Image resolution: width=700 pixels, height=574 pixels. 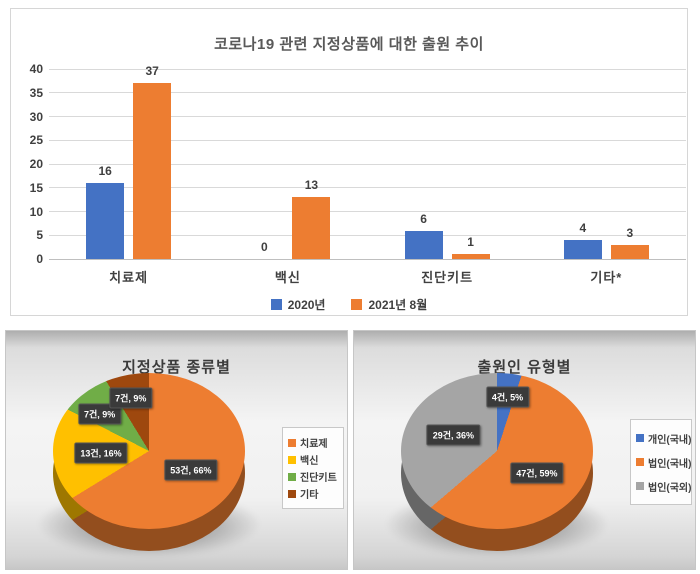 What do you see at coordinates (670, 440) in the screenshot?
I see `legend-label: 개인(국내)` at bounding box center [670, 440].